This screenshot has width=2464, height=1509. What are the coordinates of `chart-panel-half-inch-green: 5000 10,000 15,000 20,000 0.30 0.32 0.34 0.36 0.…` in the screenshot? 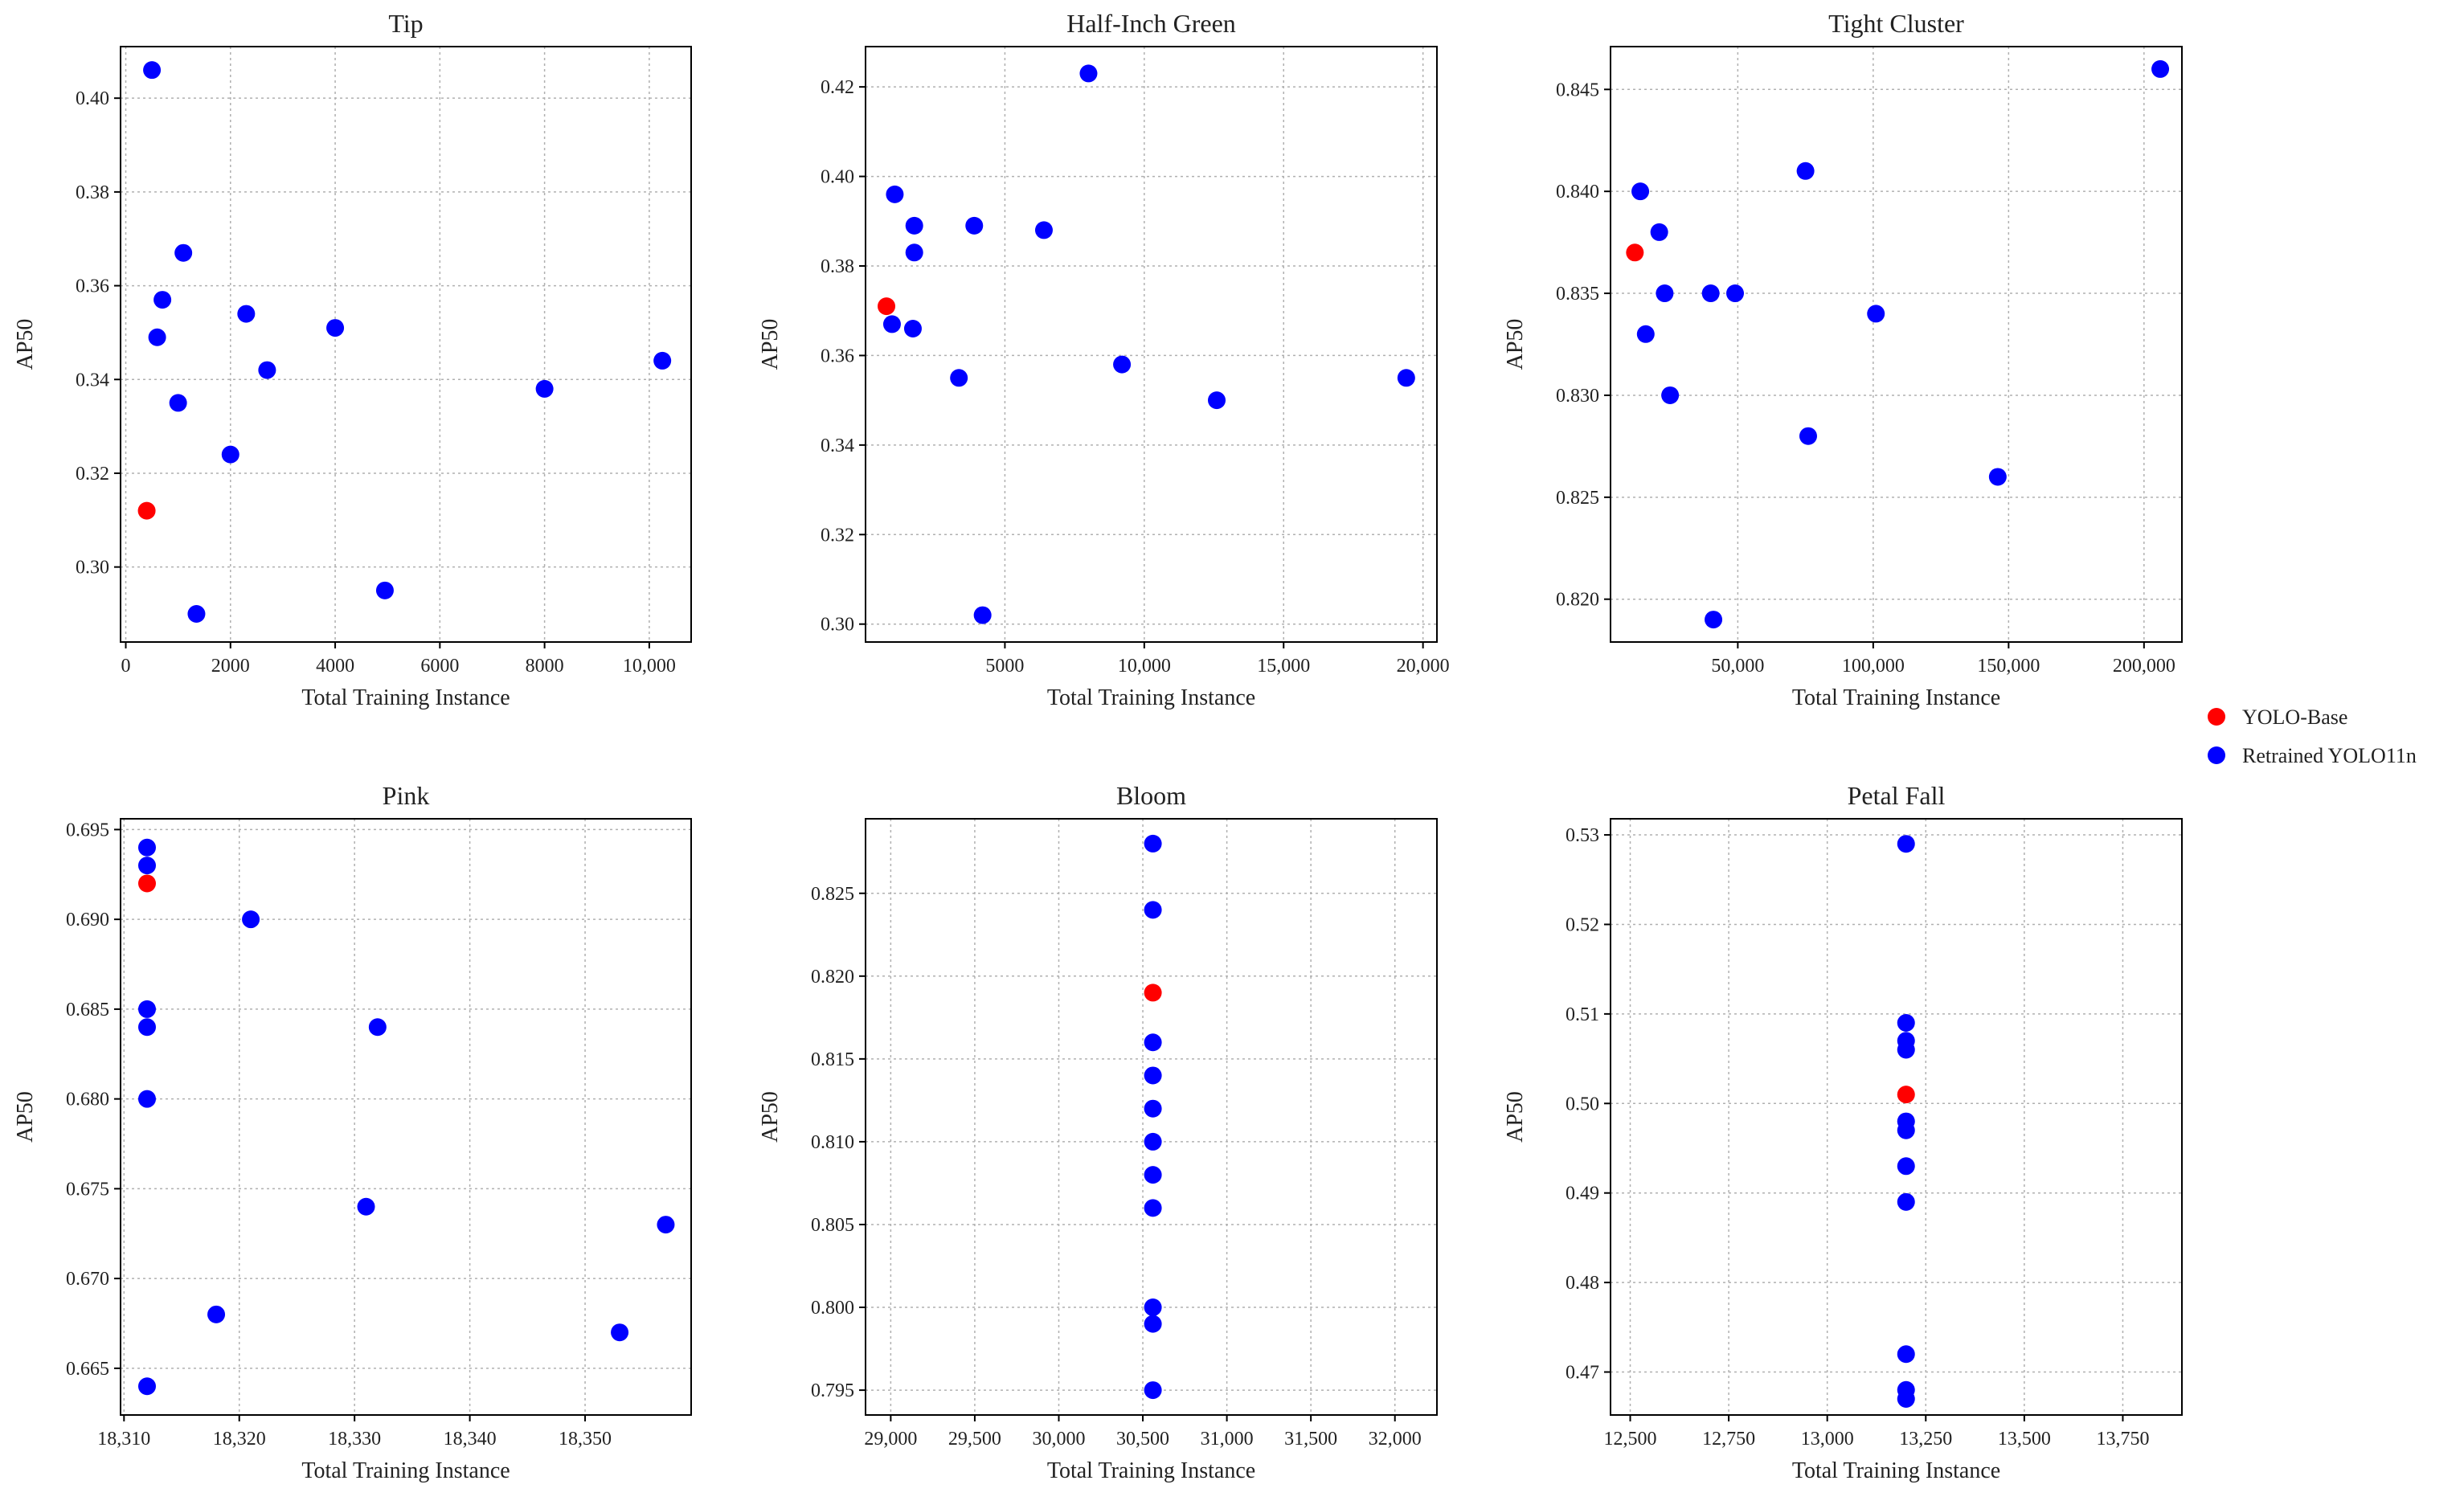 It's located at (1104, 359).